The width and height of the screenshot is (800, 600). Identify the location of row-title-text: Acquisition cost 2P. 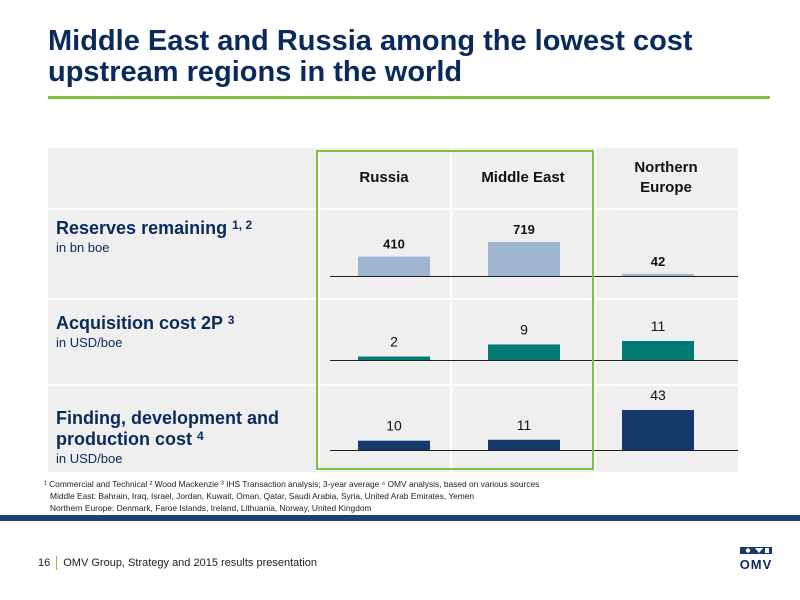
(139, 323).